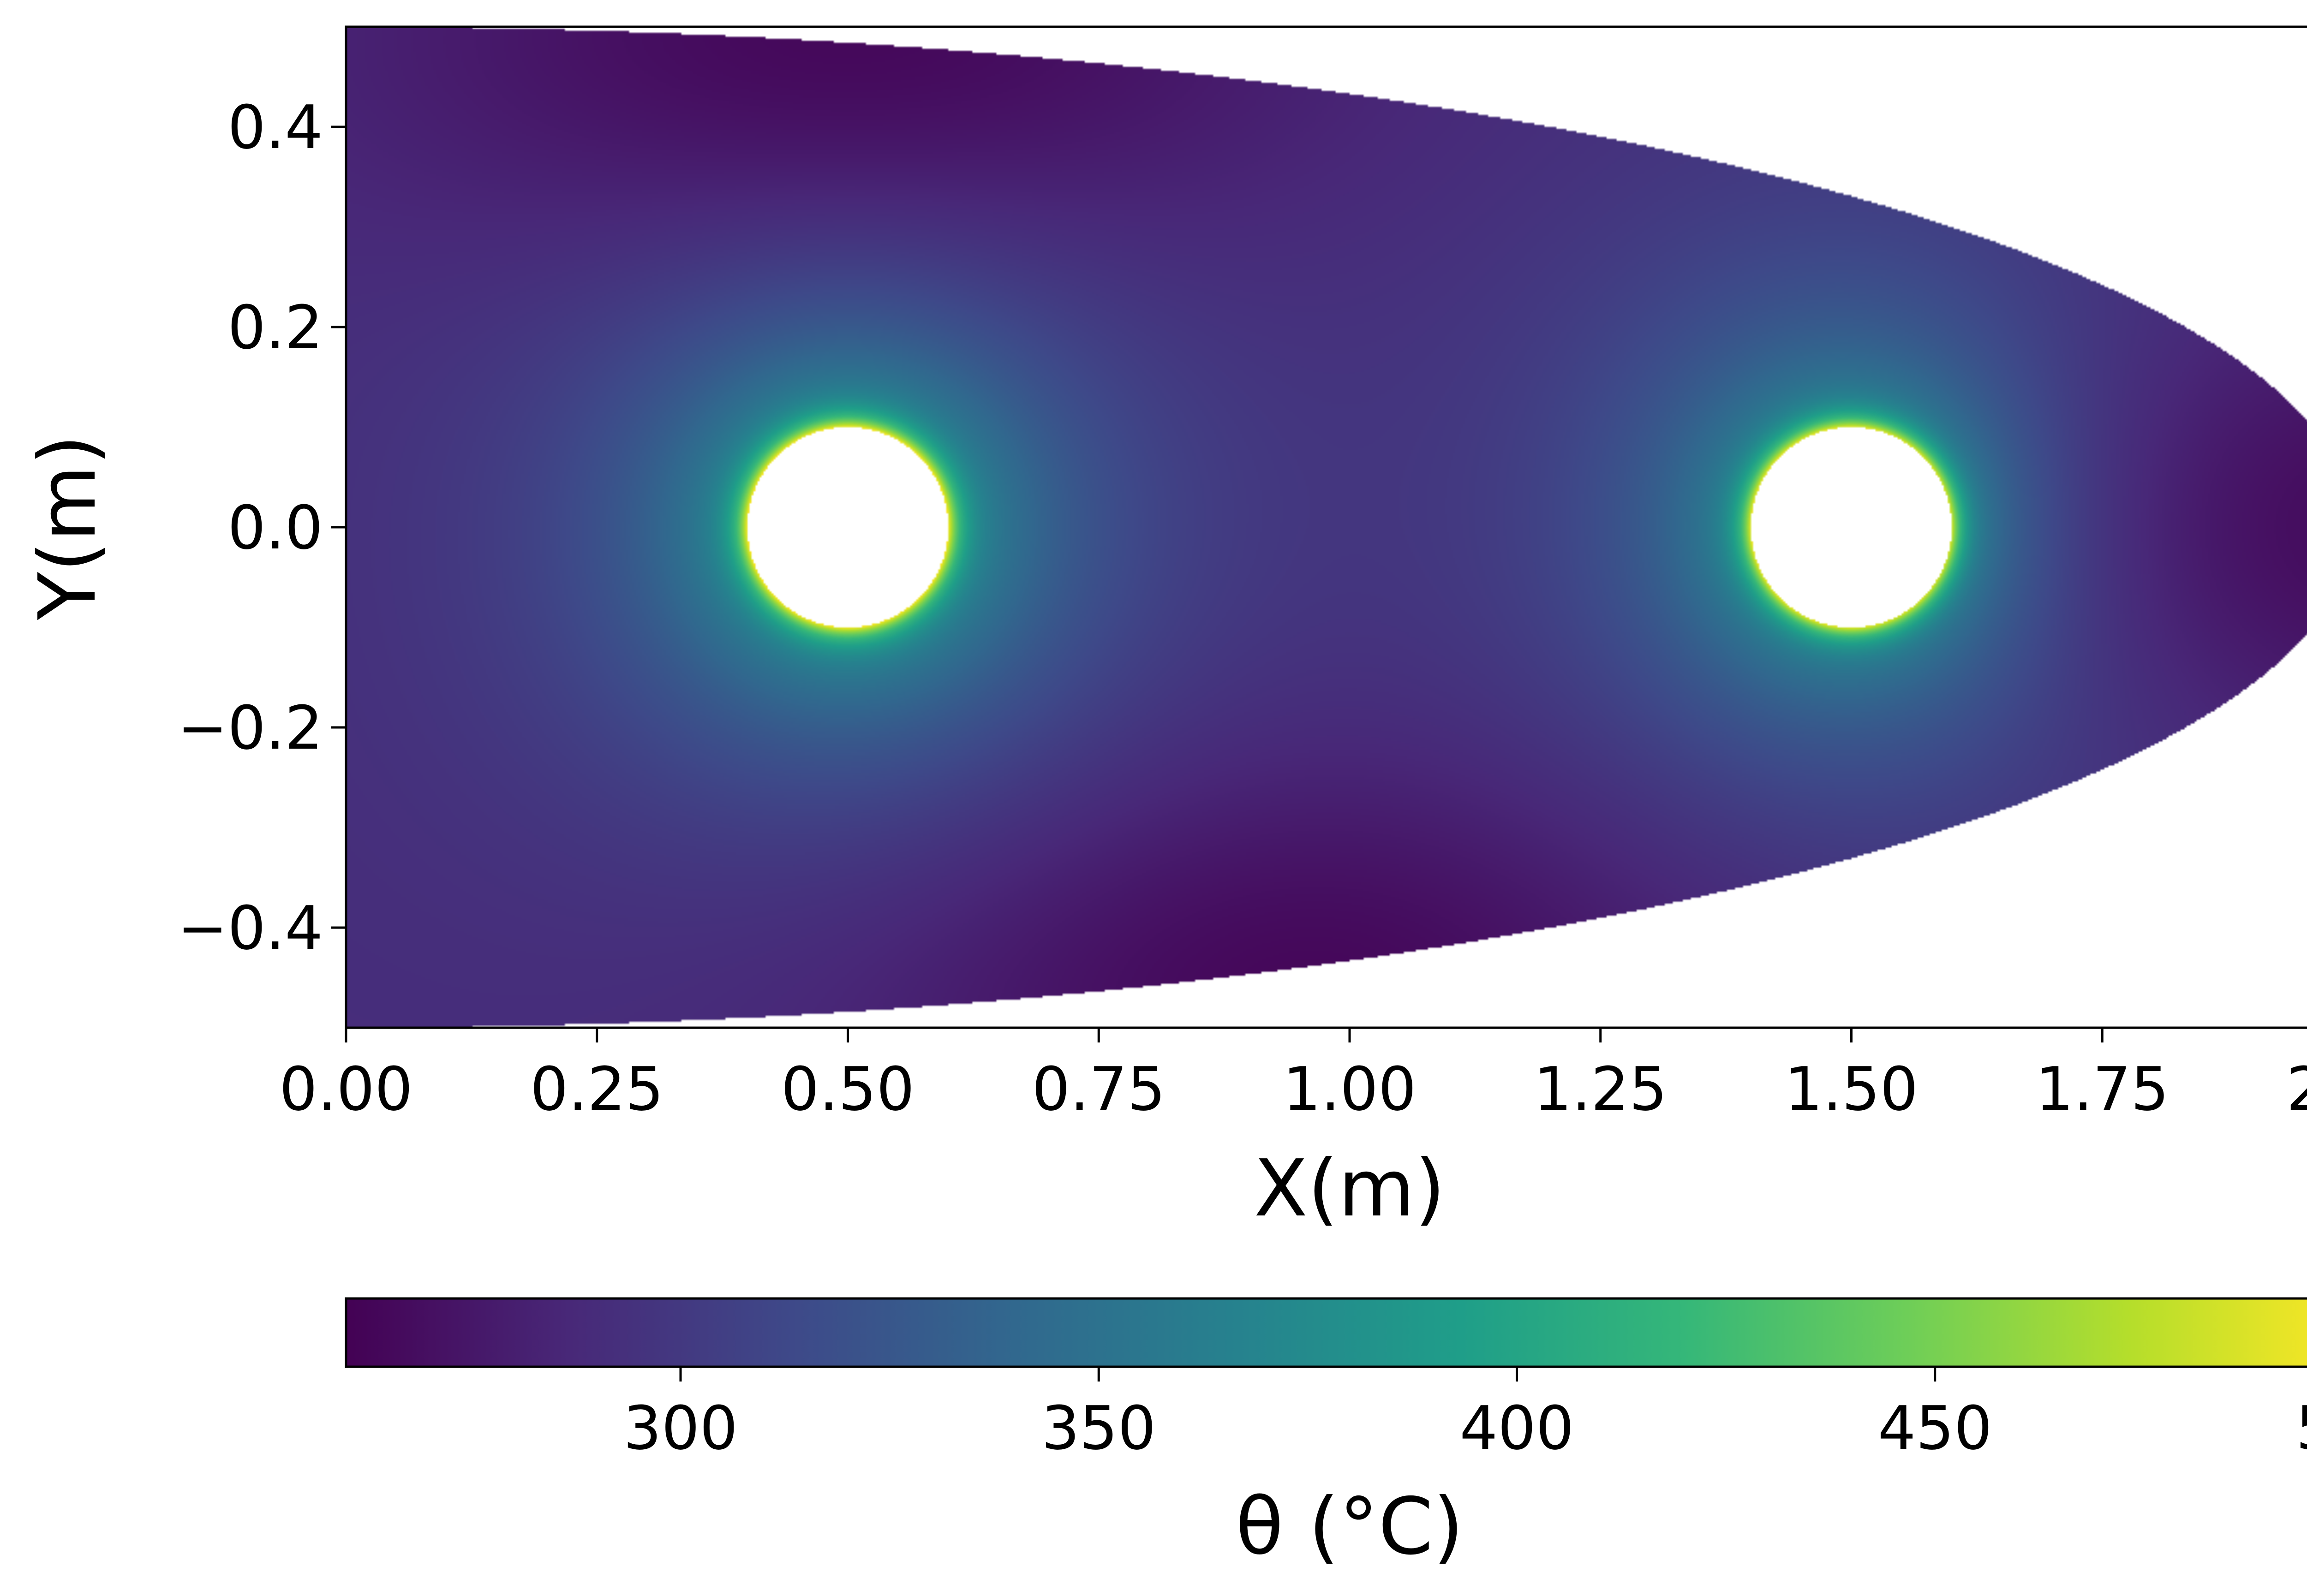 Image resolution: width=2307 pixels, height=1596 pixels. What do you see at coordinates (1600, 1089) in the screenshot?
I see `x-tick-label: 1.25` at bounding box center [1600, 1089].